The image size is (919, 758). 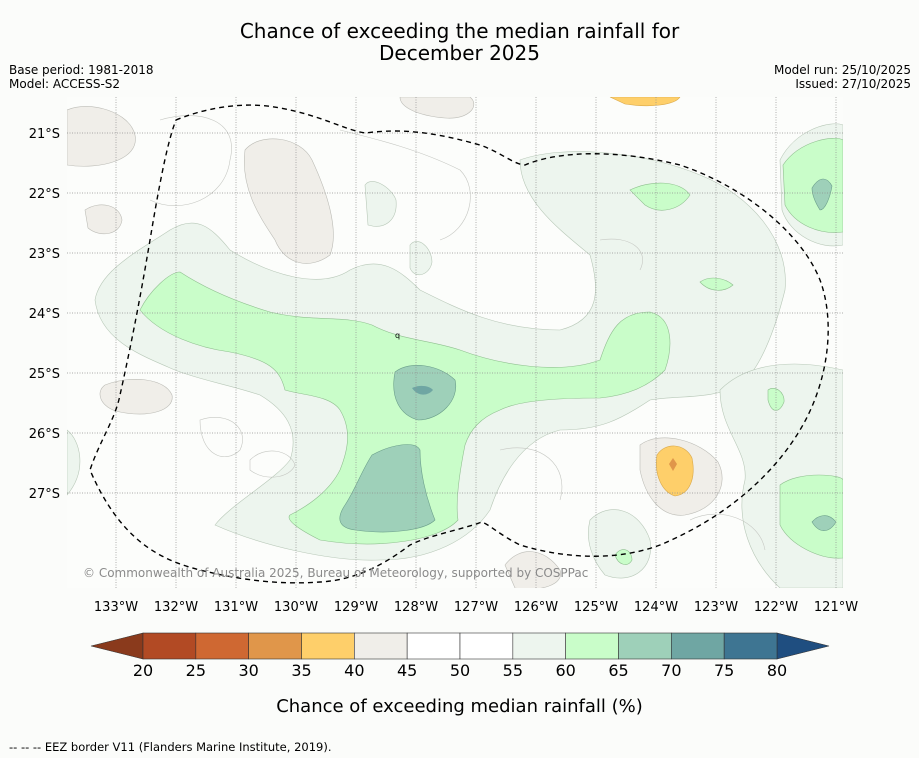 I want to click on lon-label: 123°W, so click(x=716, y=607).